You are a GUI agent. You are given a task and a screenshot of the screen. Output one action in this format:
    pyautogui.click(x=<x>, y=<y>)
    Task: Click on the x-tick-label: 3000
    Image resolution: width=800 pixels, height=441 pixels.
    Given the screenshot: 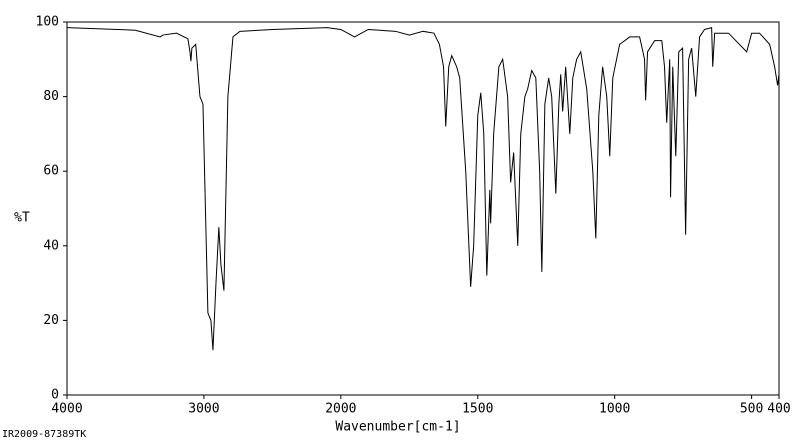 What is the action you would take?
    pyautogui.click(x=203, y=409)
    